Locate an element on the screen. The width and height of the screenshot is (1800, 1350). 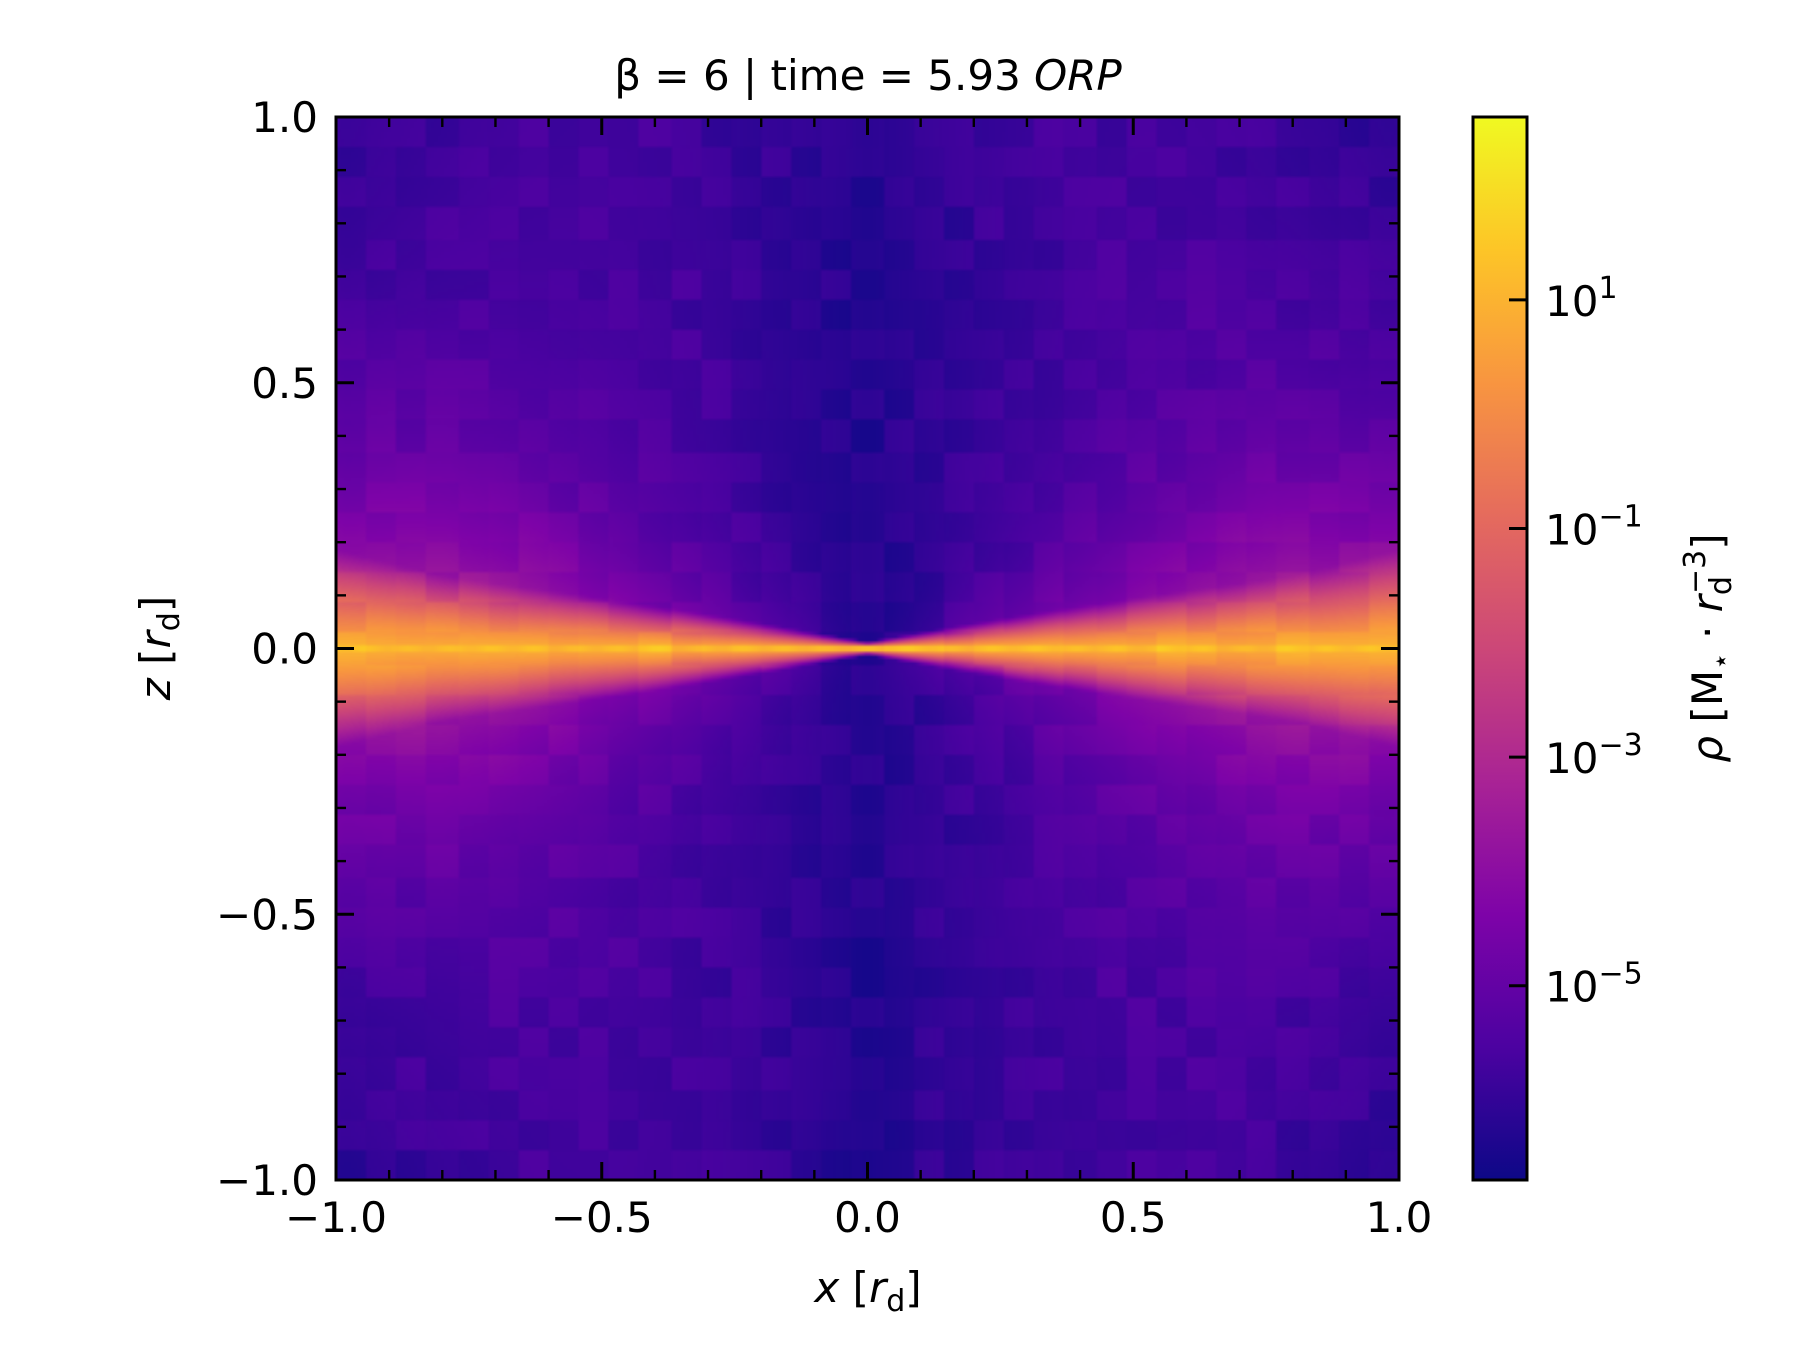
y-tick-labels: −1.0 −0.5 0.0 0.5 1.0 is located at coordinates (267, 649).